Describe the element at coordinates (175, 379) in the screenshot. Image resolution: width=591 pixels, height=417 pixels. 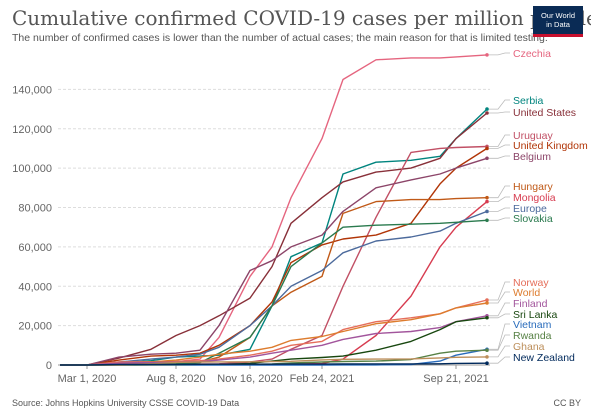
I see `x-tick-label: Aug 8, 2020` at that location.